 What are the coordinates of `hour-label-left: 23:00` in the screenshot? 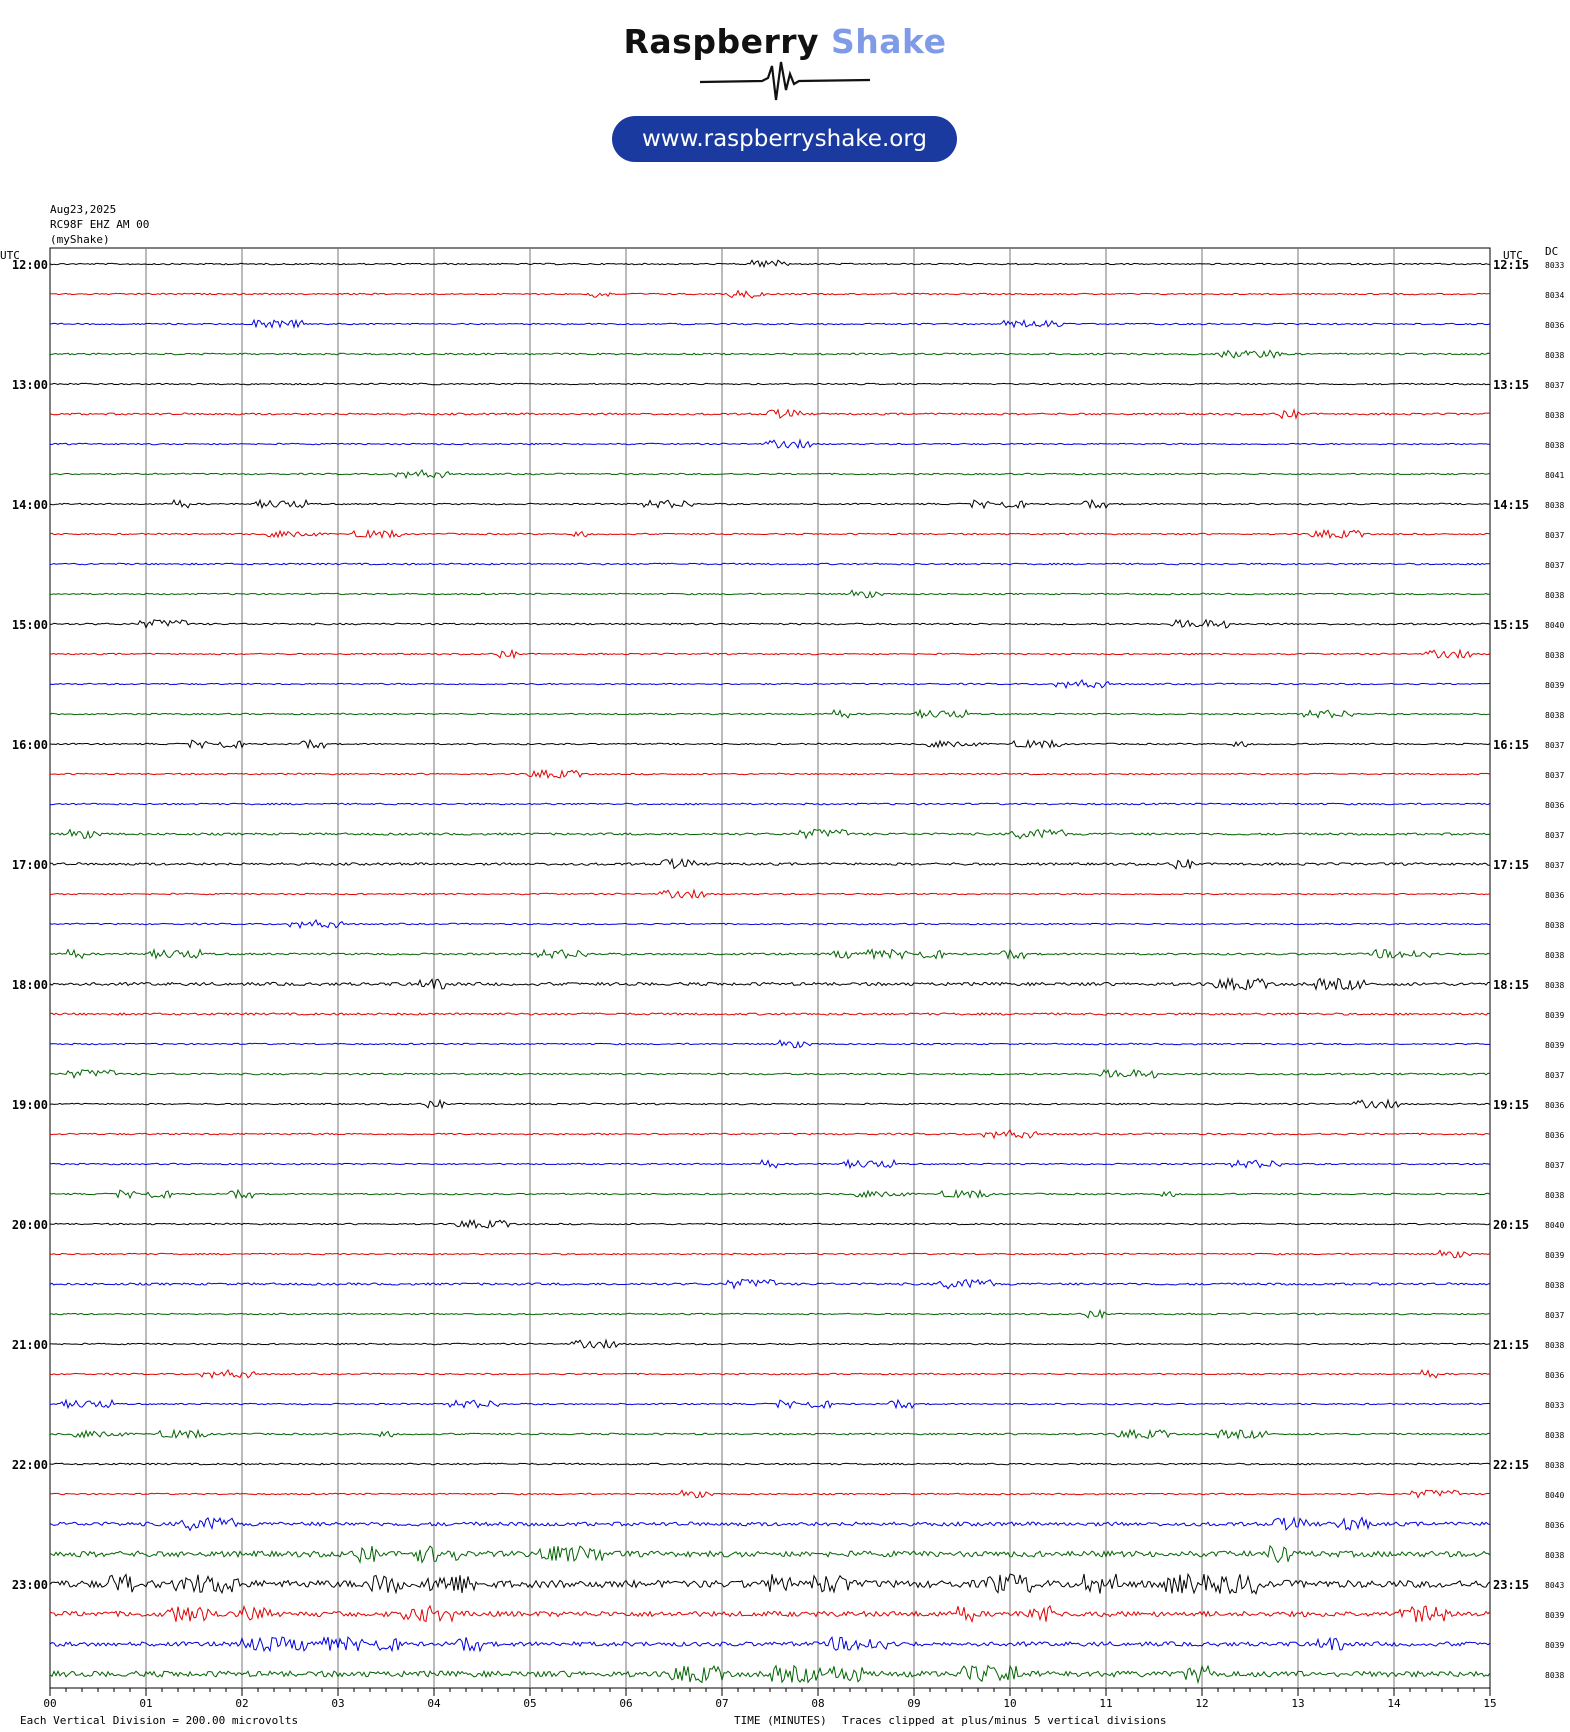 It's located at (30, 1585).